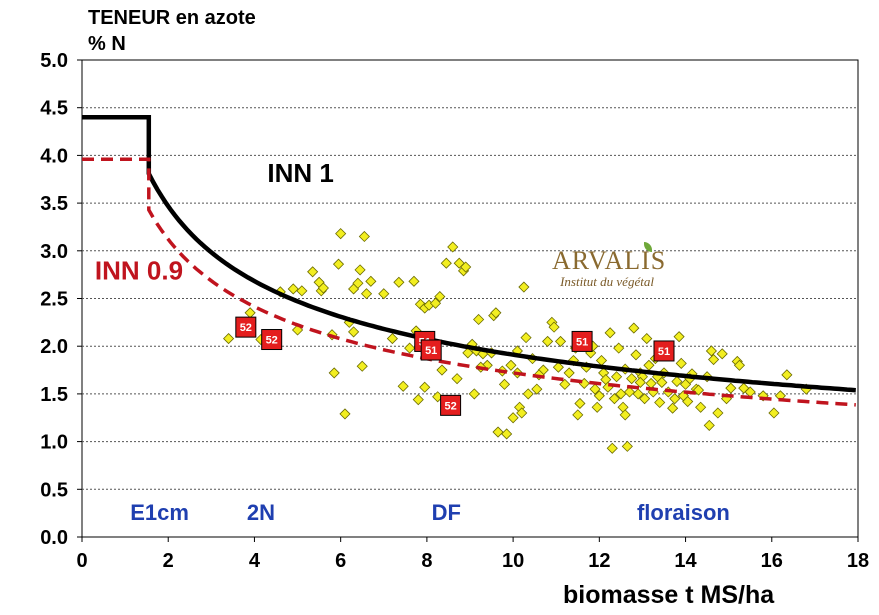 The width and height of the screenshot is (879, 615). I want to click on y-tick-label: 3.5, so click(54, 204).